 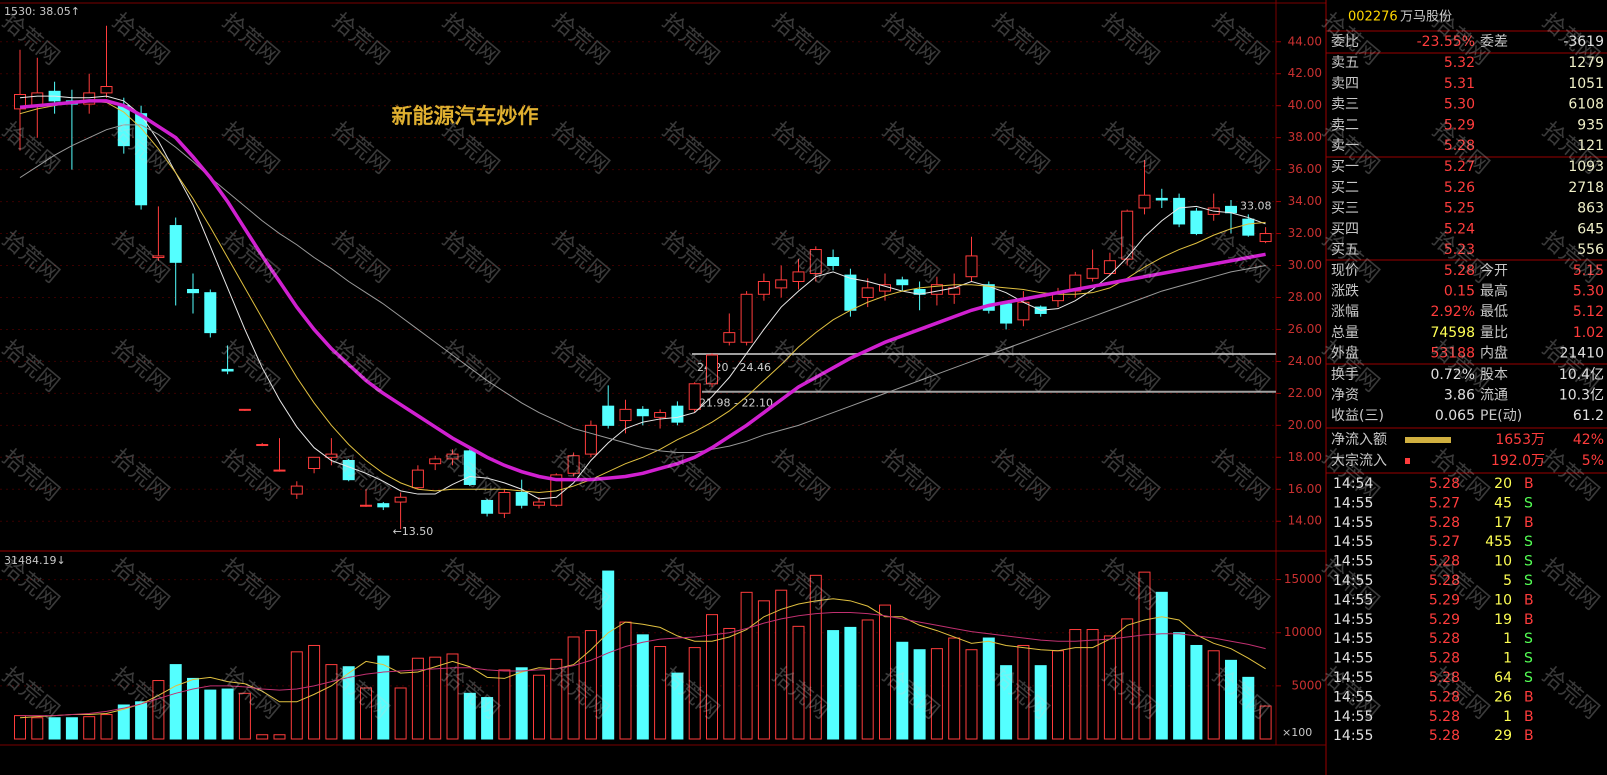 What do you see at coordinates (1590, 209) in the screenshot?
I see `book-volume: 863` at bounding box center [1590, 209].